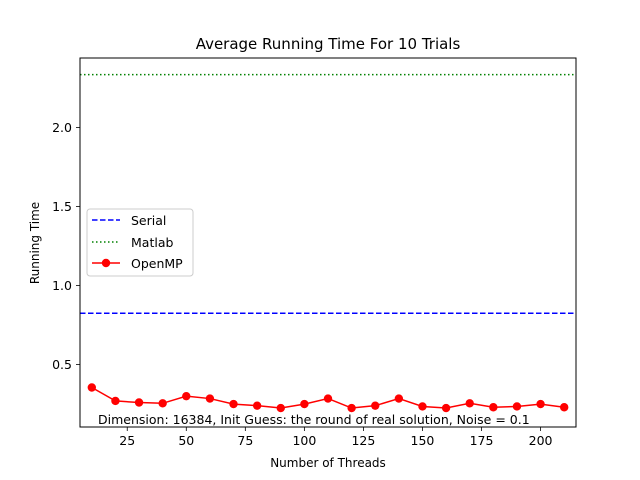  What do you see at coordinates (62, 285) in the screenshot?
I see `y-tick-label: 1.0` at bounding box center [62, 285].